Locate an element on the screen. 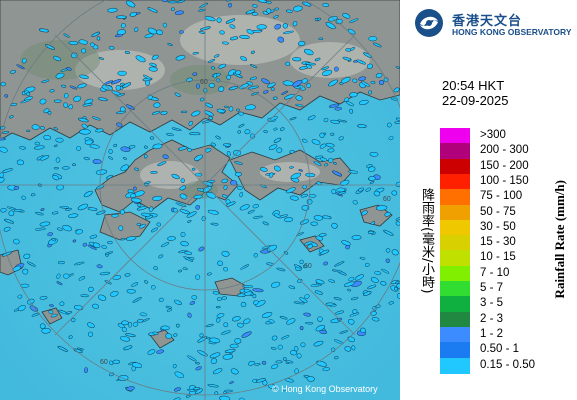 The image size is (577, 400). legend-range: 30 - 50 is located at coordinates (498, 226).